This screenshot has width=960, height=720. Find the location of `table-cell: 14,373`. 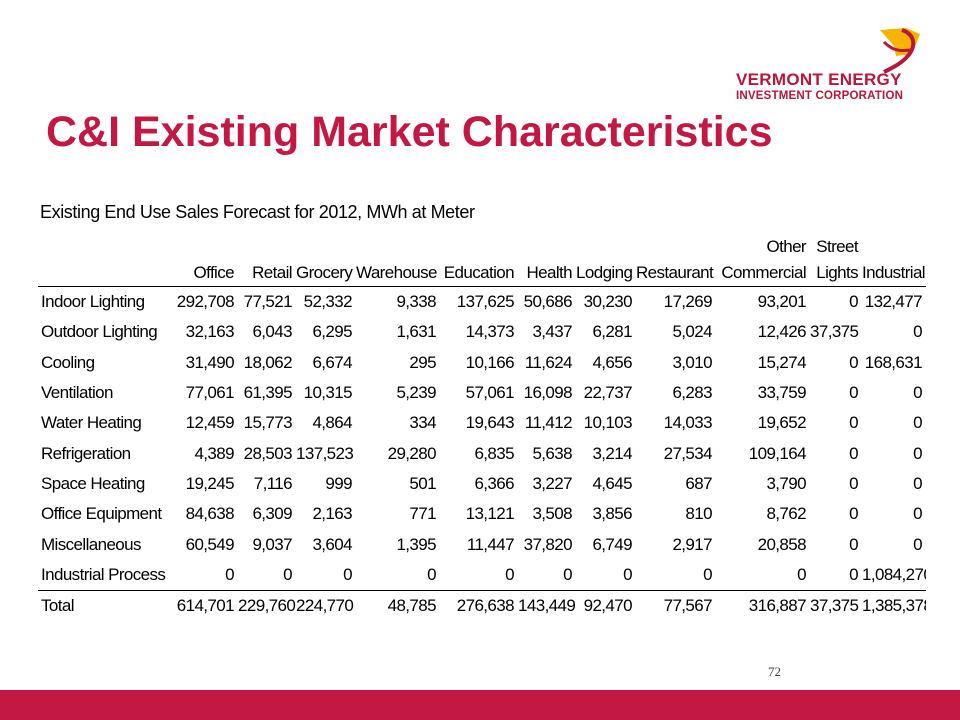

table-cell: 14,373 is located at coordinates (490, 332).